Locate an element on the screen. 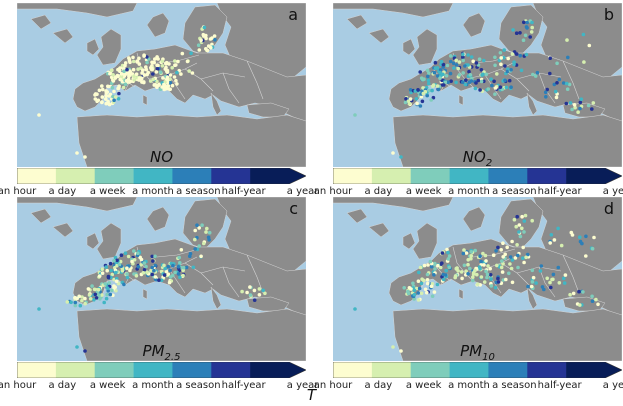 This screenshot has height=406, width=623. colorbar-tick-label: a season is located at coordinates (514, 385).